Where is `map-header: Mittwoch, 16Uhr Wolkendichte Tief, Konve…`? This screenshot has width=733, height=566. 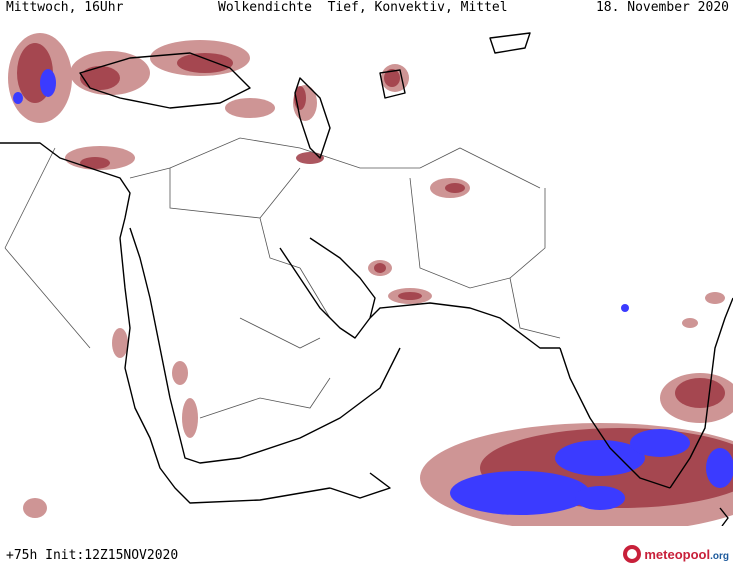 map-header: Mittwoch, 16Uhr Wolkendichte Tief, Konve… is located at coordinates (366, 9).